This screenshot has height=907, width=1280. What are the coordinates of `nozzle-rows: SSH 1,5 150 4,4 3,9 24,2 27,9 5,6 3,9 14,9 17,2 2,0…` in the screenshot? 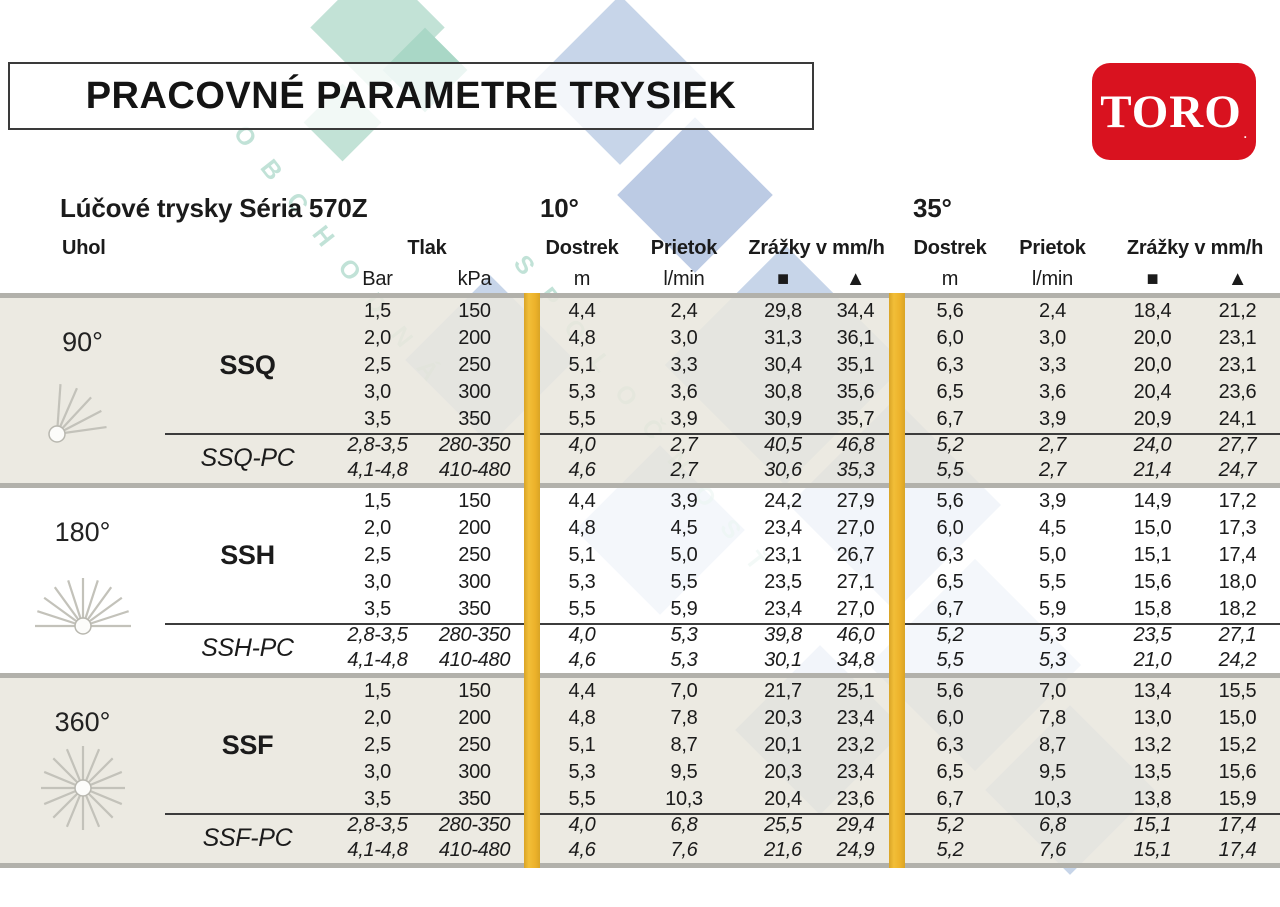 It's located at (640, 555).